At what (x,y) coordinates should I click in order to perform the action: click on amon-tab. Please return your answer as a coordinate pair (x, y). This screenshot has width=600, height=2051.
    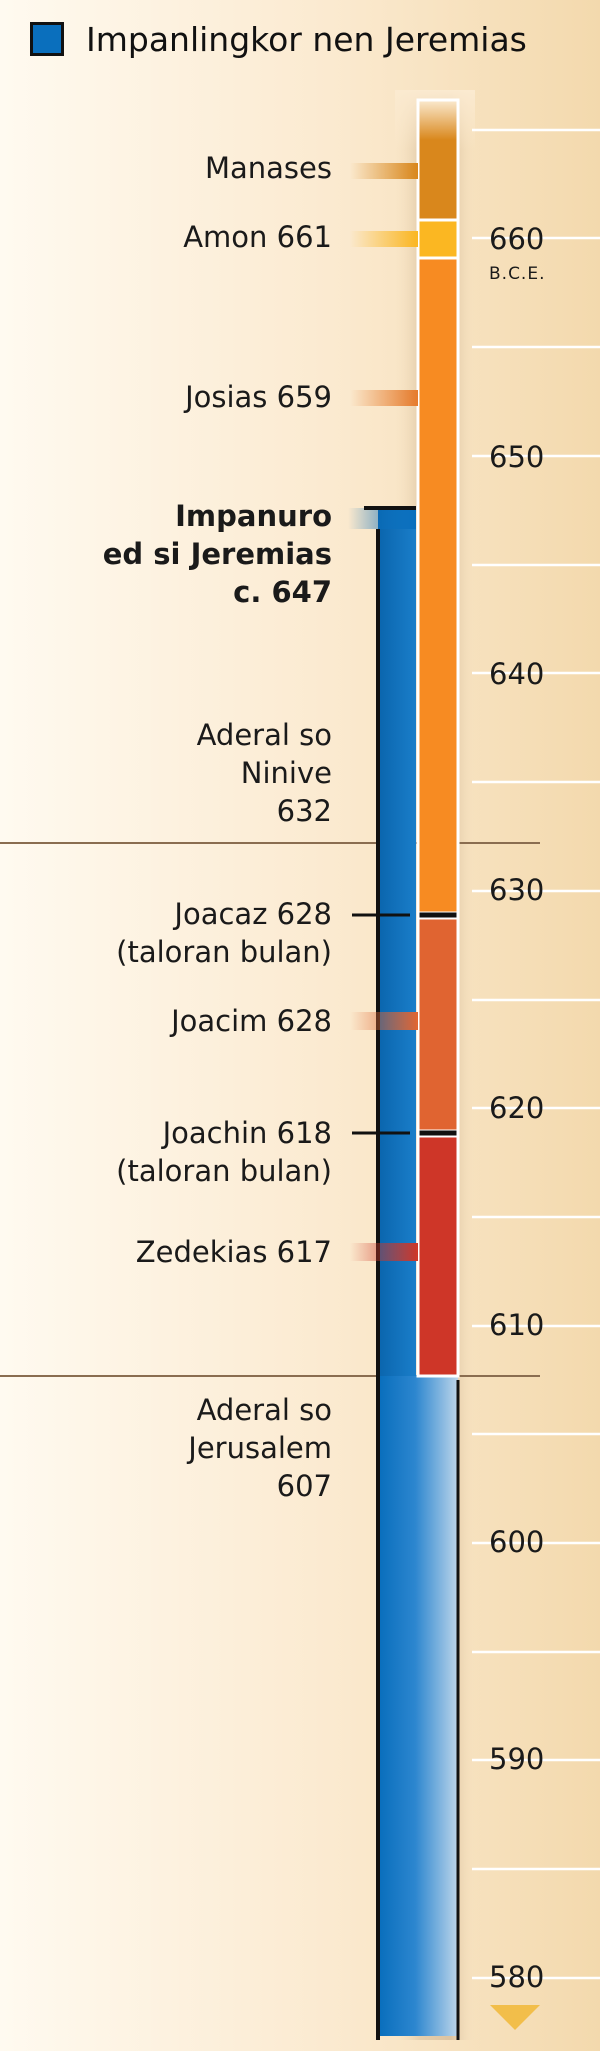
    Looking at the image, I should click on (384, 239).